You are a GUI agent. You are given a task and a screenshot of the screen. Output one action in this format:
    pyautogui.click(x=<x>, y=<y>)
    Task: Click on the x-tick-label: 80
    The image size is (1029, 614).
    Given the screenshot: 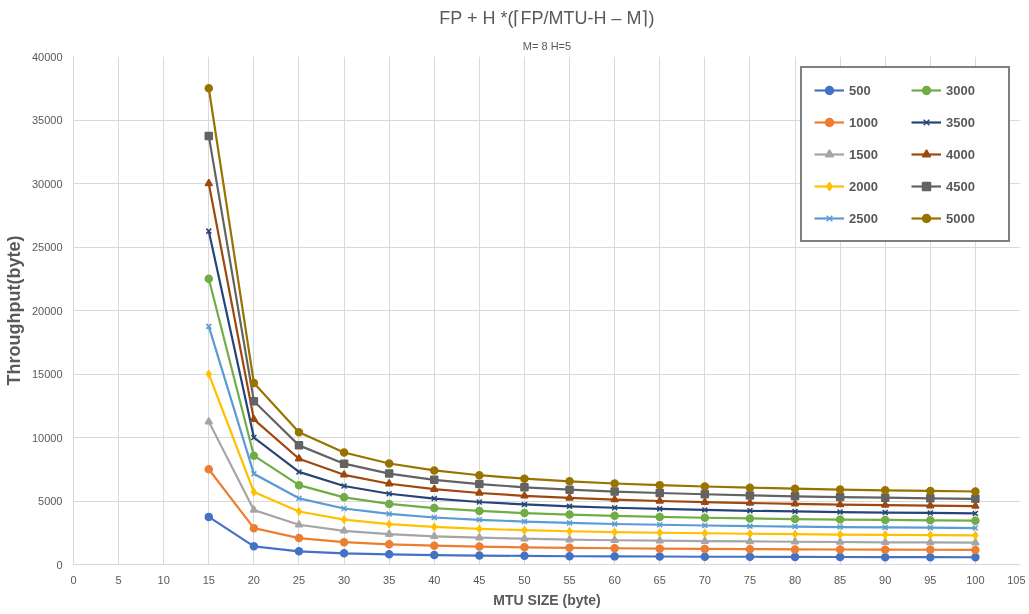 What is the action you would take?
    pyautogui.click(x=795, y=579)
    